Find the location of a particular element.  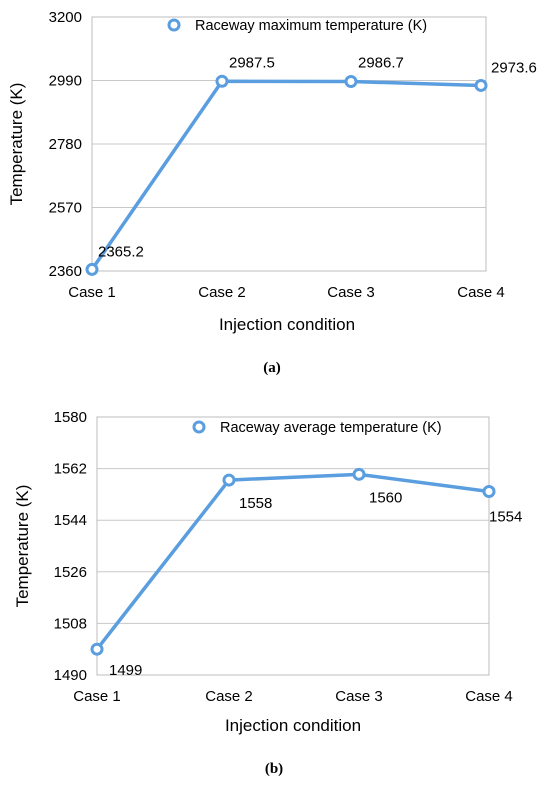

y-tick-label: 3200 is located at coordinates (65, 17).